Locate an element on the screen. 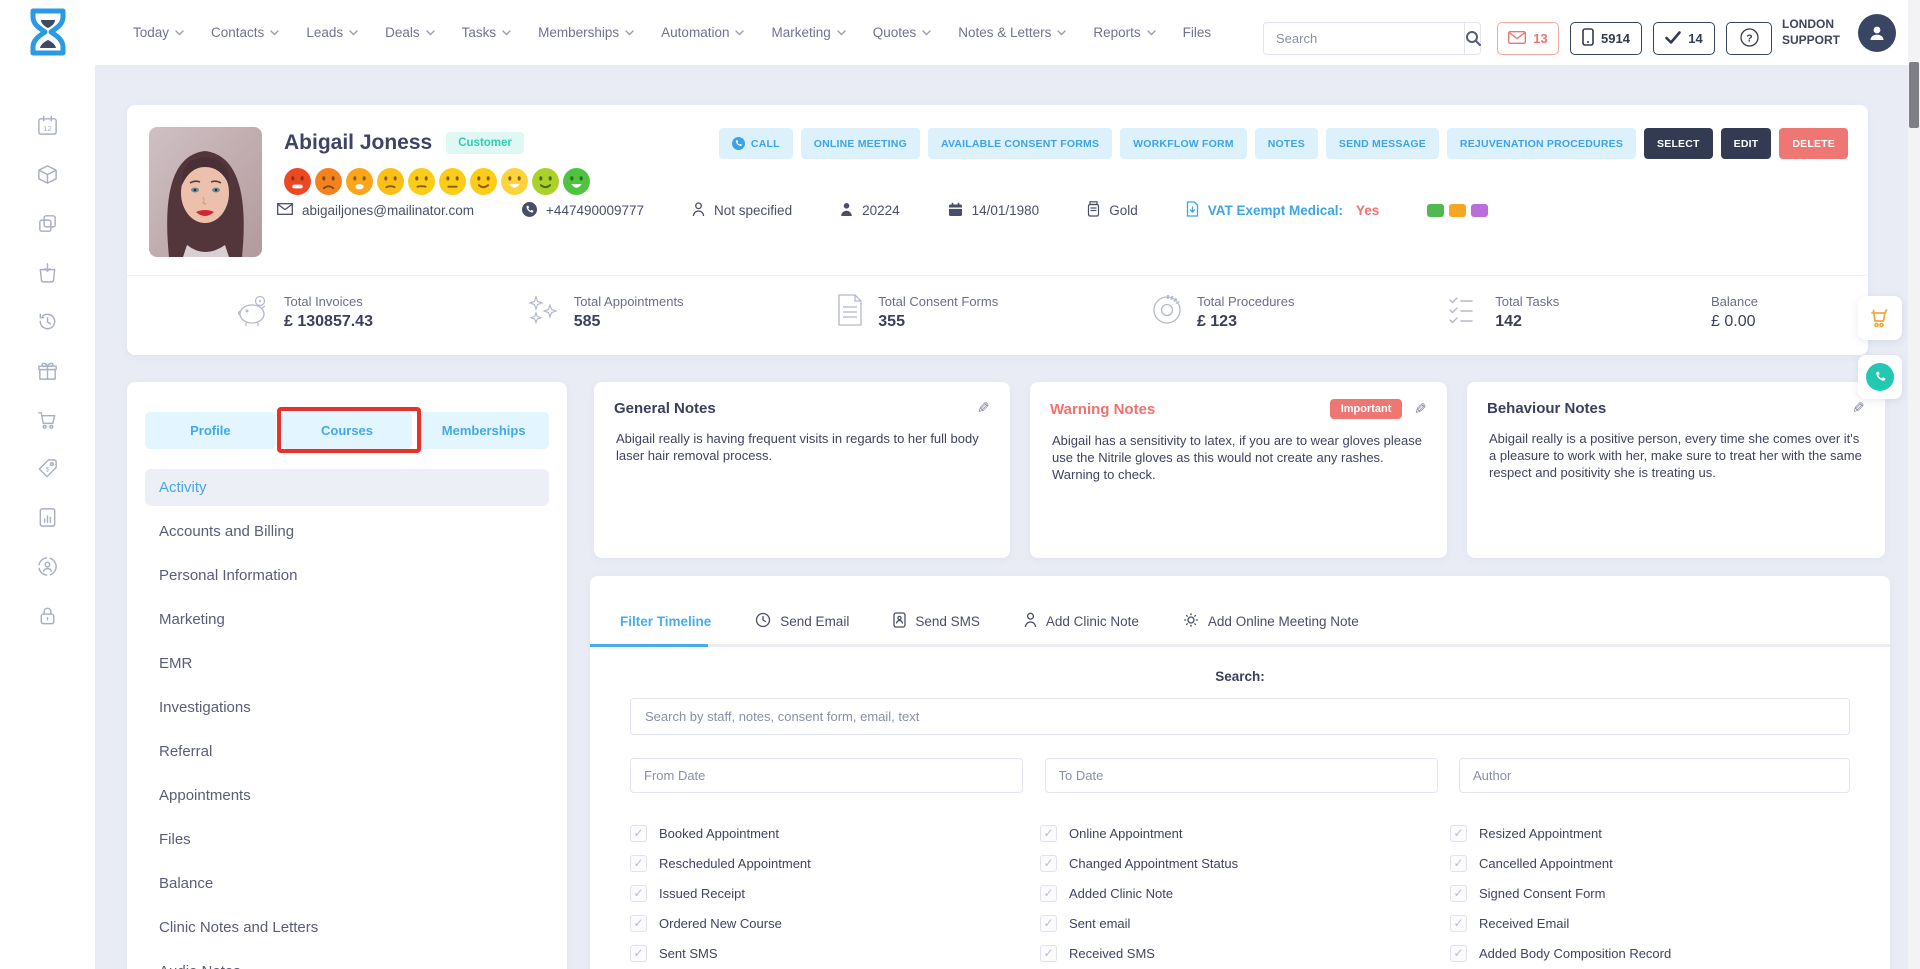 The height and width of the screenshot is (969, 1920). tag-orange is located at coordinates (1458, 210).